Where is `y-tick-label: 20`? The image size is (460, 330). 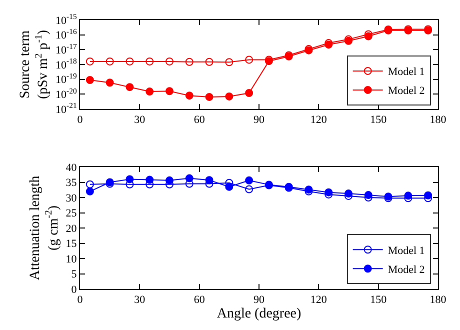 y-tick-label: 20 is located at coordinates (72, 228).